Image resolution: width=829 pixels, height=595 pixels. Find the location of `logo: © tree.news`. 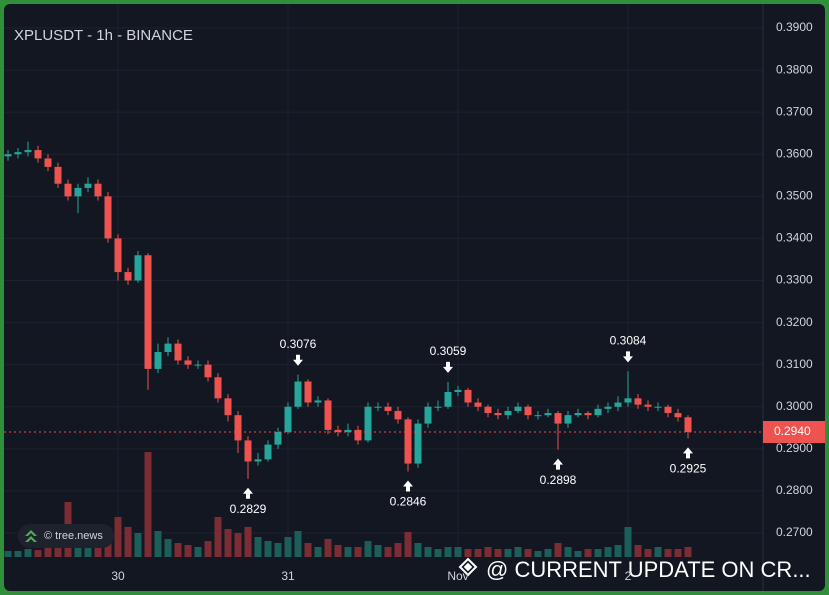

logo: © tree.news is located at coordinates (66, 536).